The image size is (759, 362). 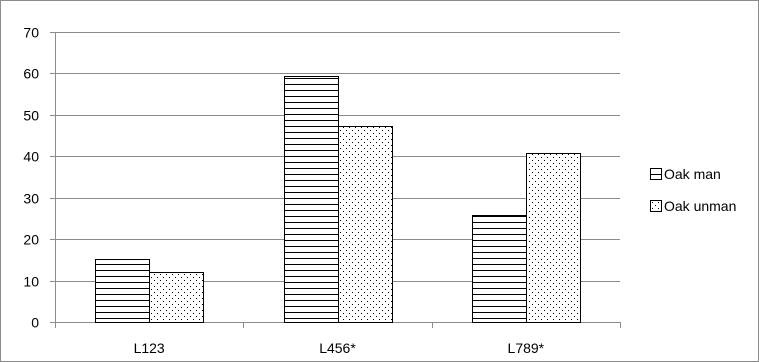 I want to click on y-tick-label: 40, so click(x=31, y=157).